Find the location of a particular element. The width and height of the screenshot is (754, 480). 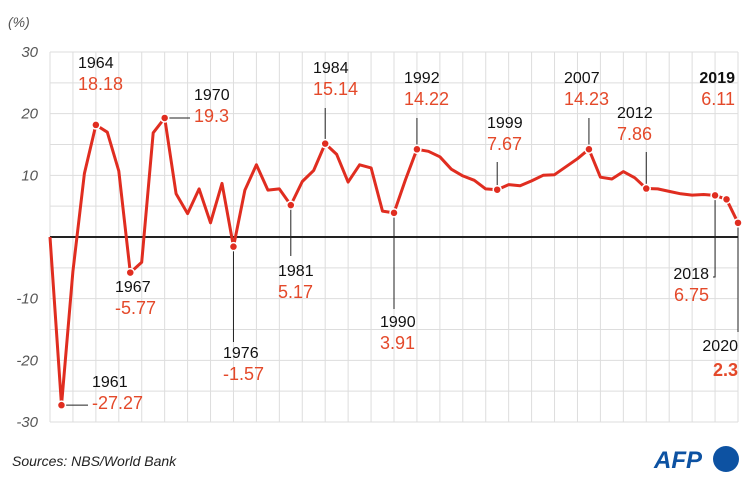

year-label-2012: 2012 is located at coordinates (635, 113).